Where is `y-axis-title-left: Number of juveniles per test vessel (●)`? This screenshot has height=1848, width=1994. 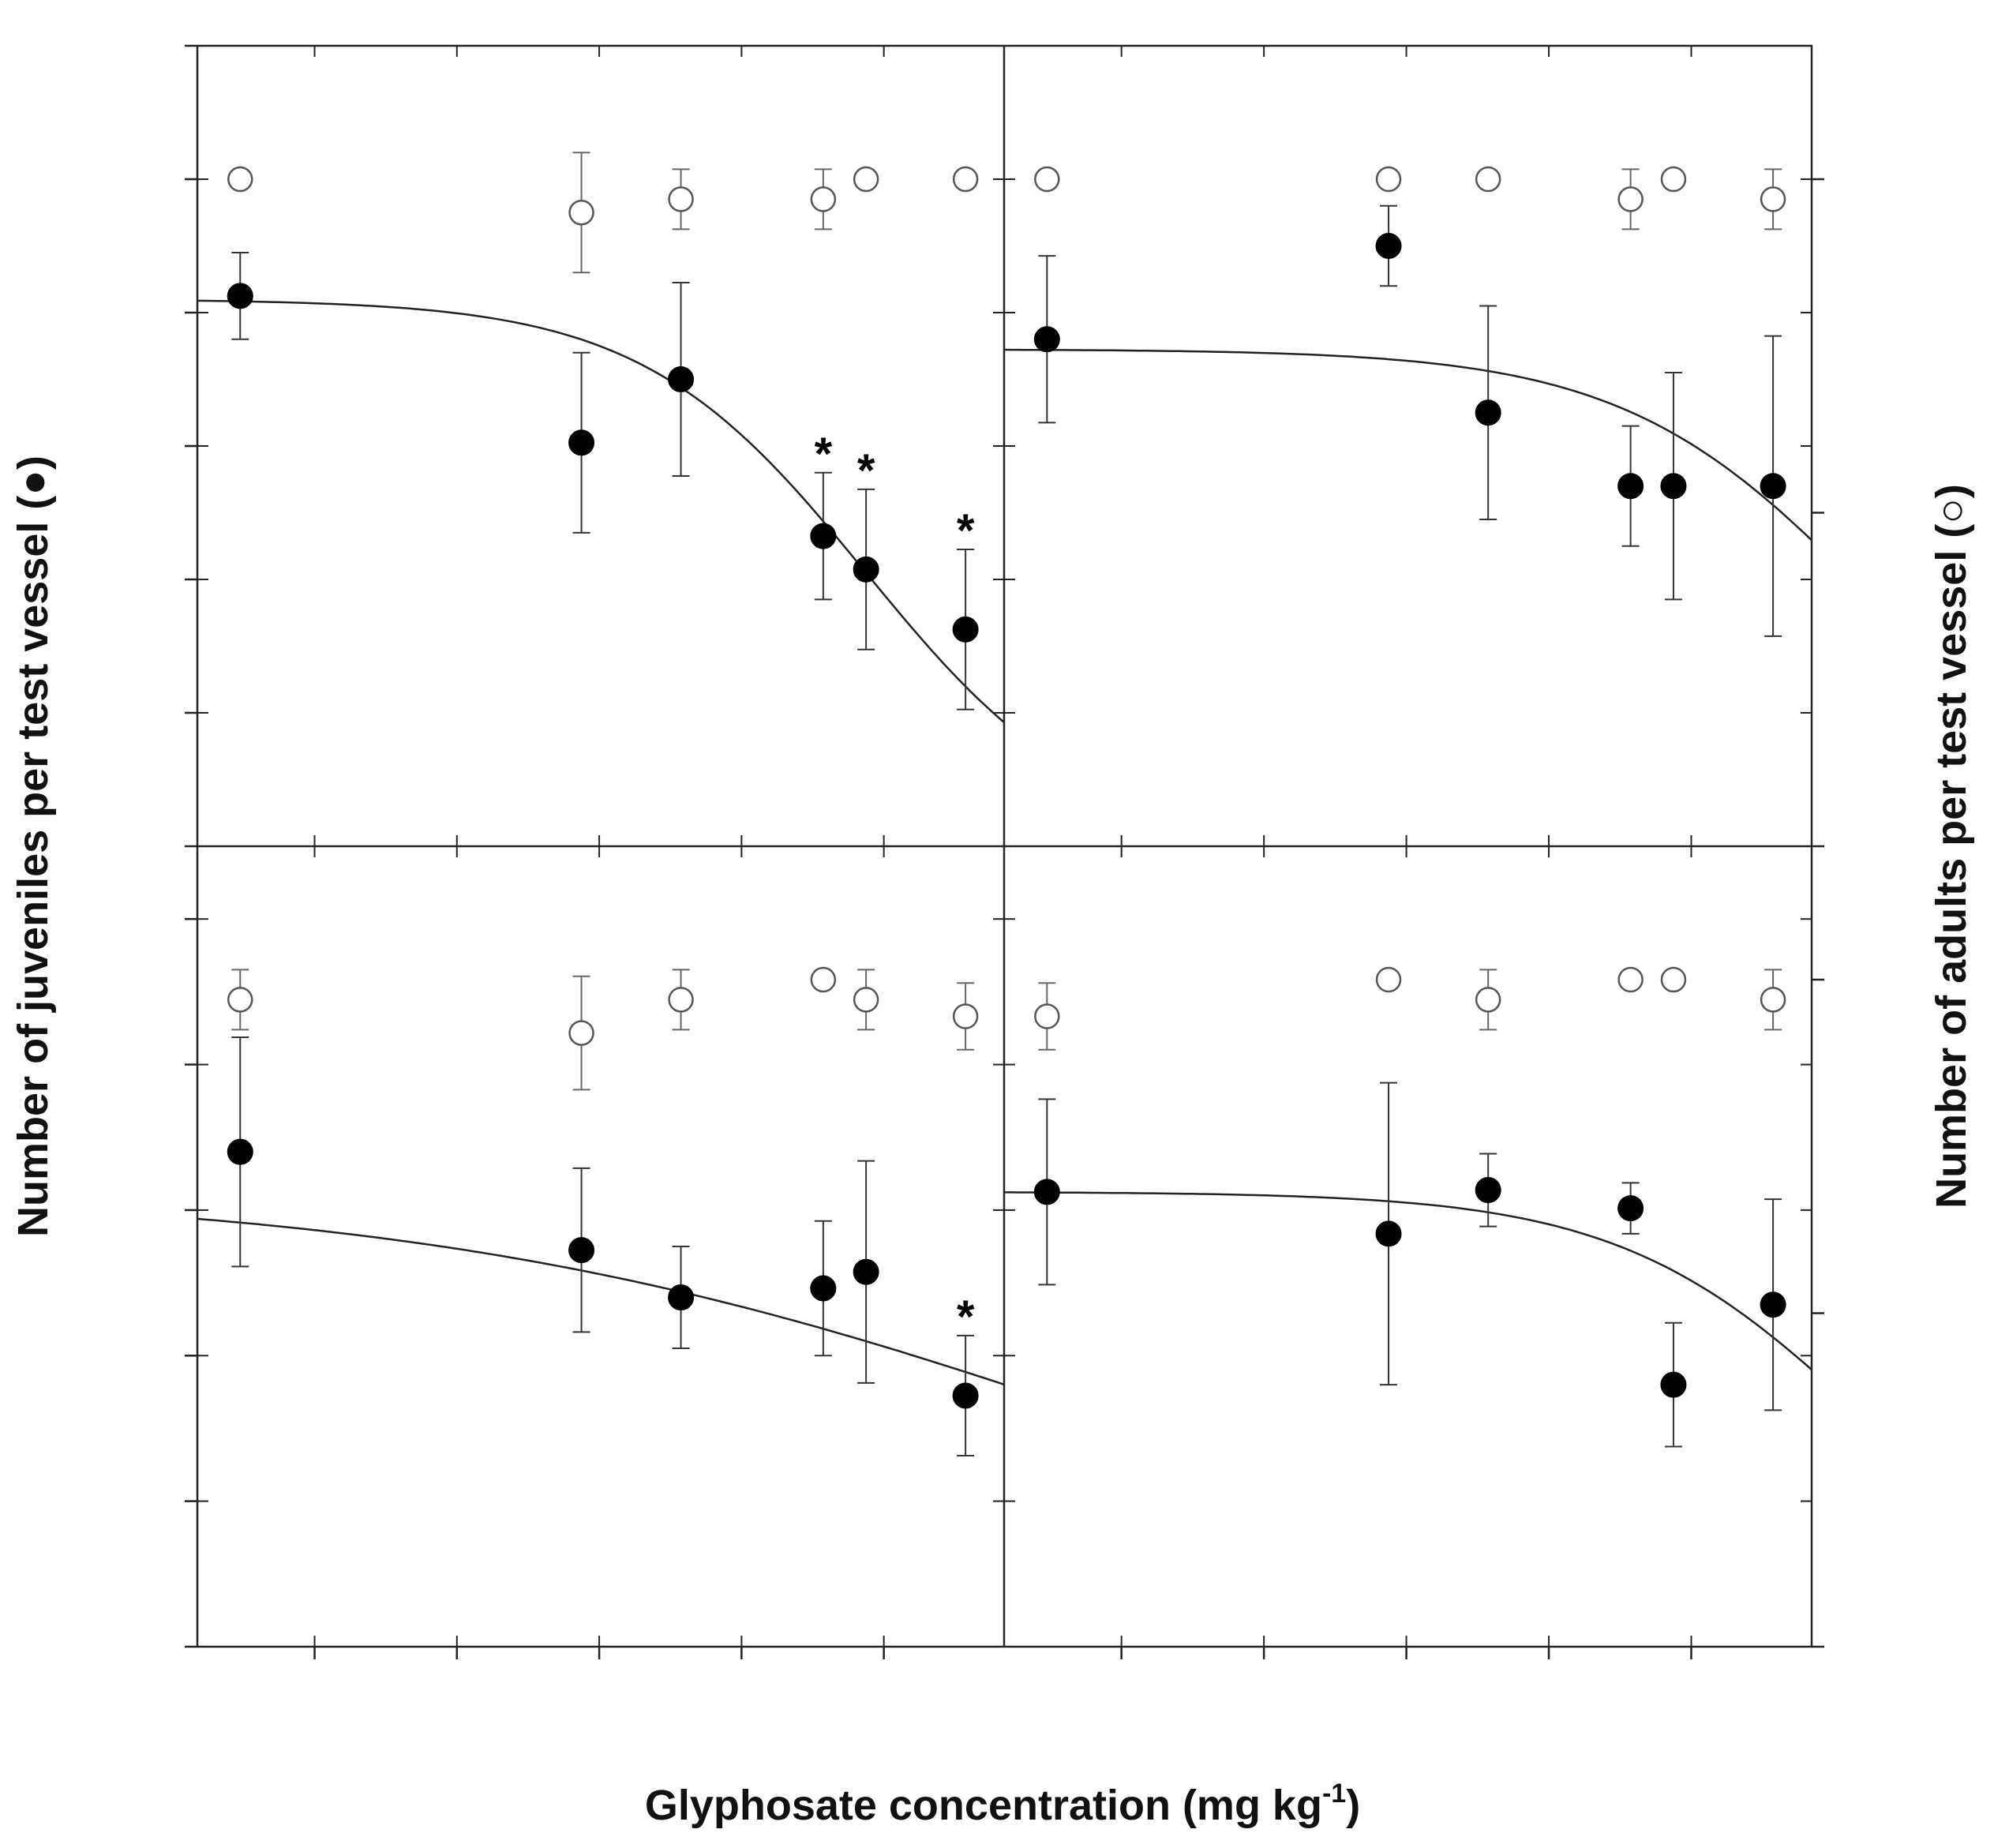
y-axis-title-left: Number of juveniles per test vessel (●) is located at coordinates (33, 846).